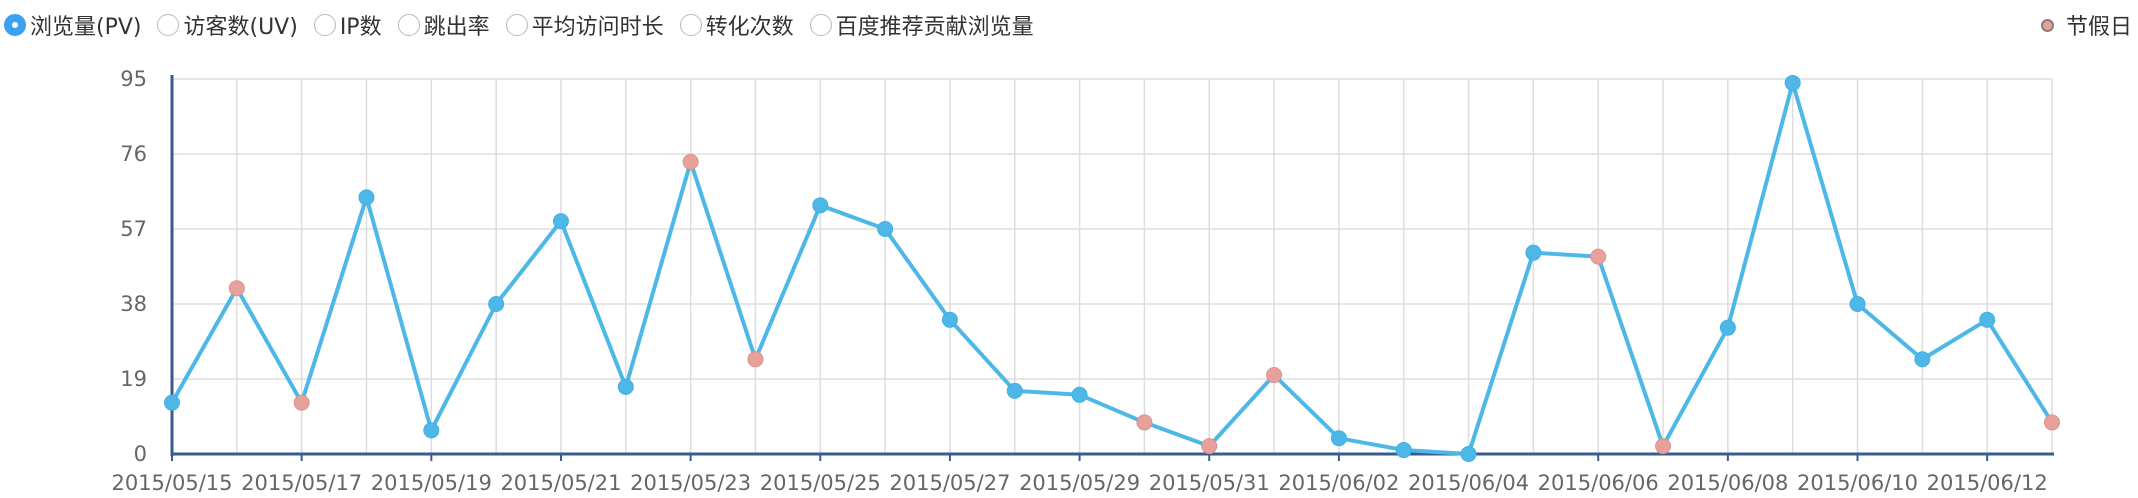 The width and height of the screenshot is (2138, 498). Describe the element at coordinates (690, 483) in the screenshot. I see `x-tick-label: 2015/05/23` at that location.